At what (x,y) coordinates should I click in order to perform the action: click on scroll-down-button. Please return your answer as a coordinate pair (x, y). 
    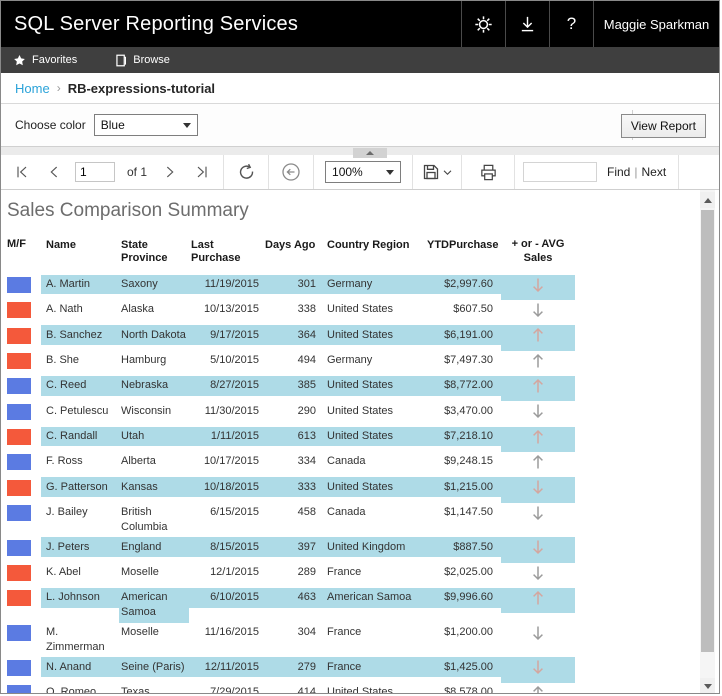
    Looking at the image, I should click on (707, 685).